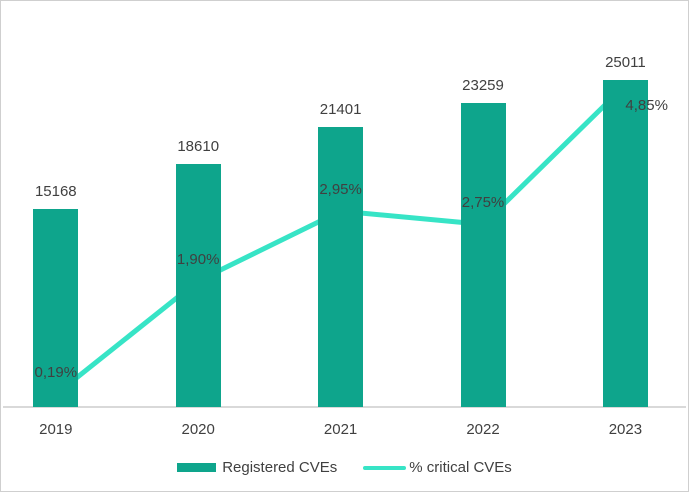 The width and height of the screenshot is (689, 492). I want to click on bar-value-label-2022: 23259, so click(483, 85).